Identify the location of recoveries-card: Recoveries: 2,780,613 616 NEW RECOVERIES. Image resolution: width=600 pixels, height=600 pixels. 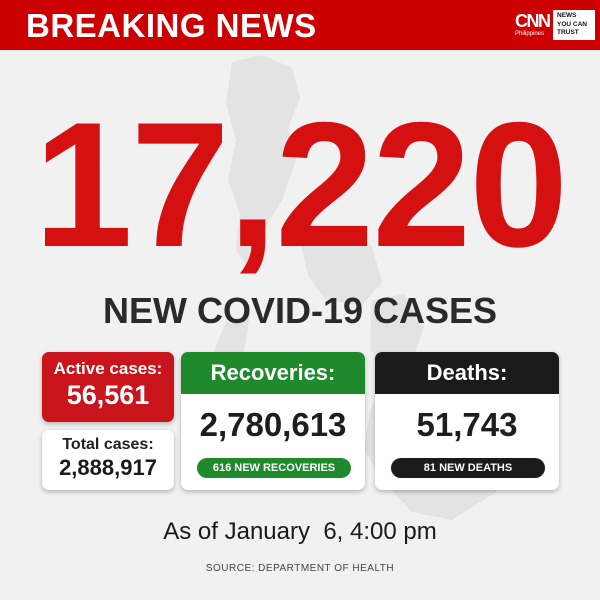
(273, 421).